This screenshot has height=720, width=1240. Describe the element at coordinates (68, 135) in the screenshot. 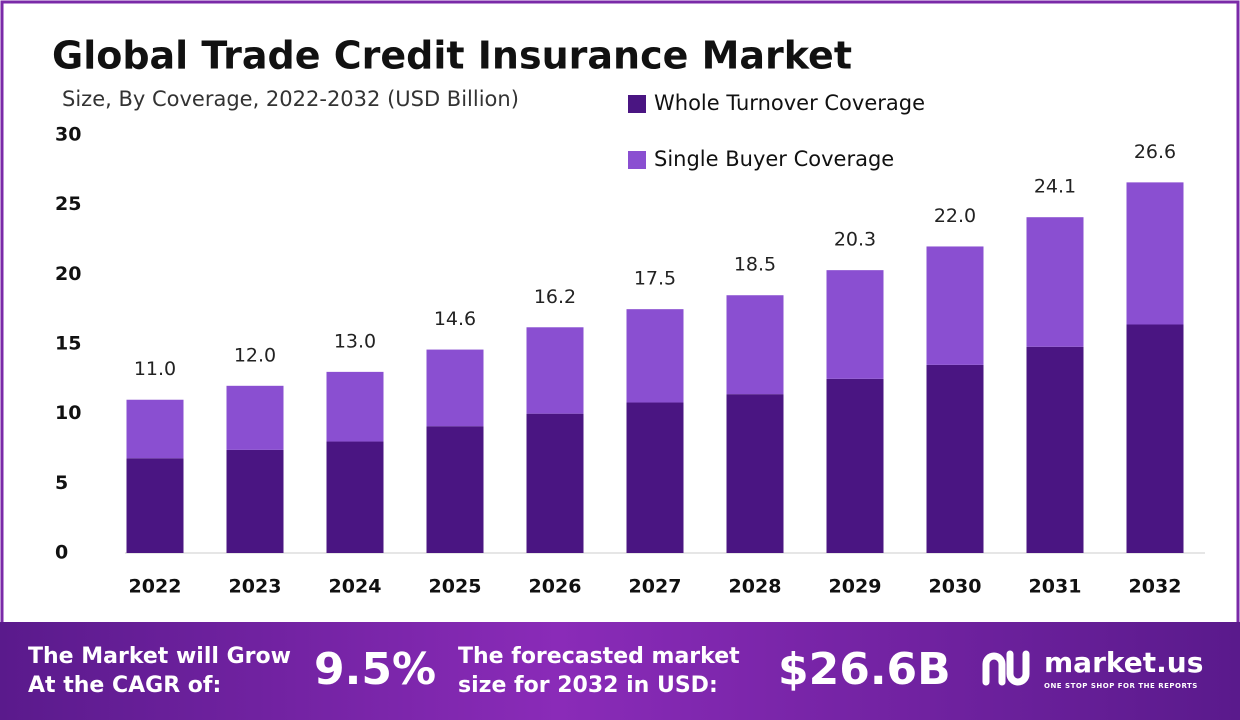

I see `y-tick-label: 30` at that location.